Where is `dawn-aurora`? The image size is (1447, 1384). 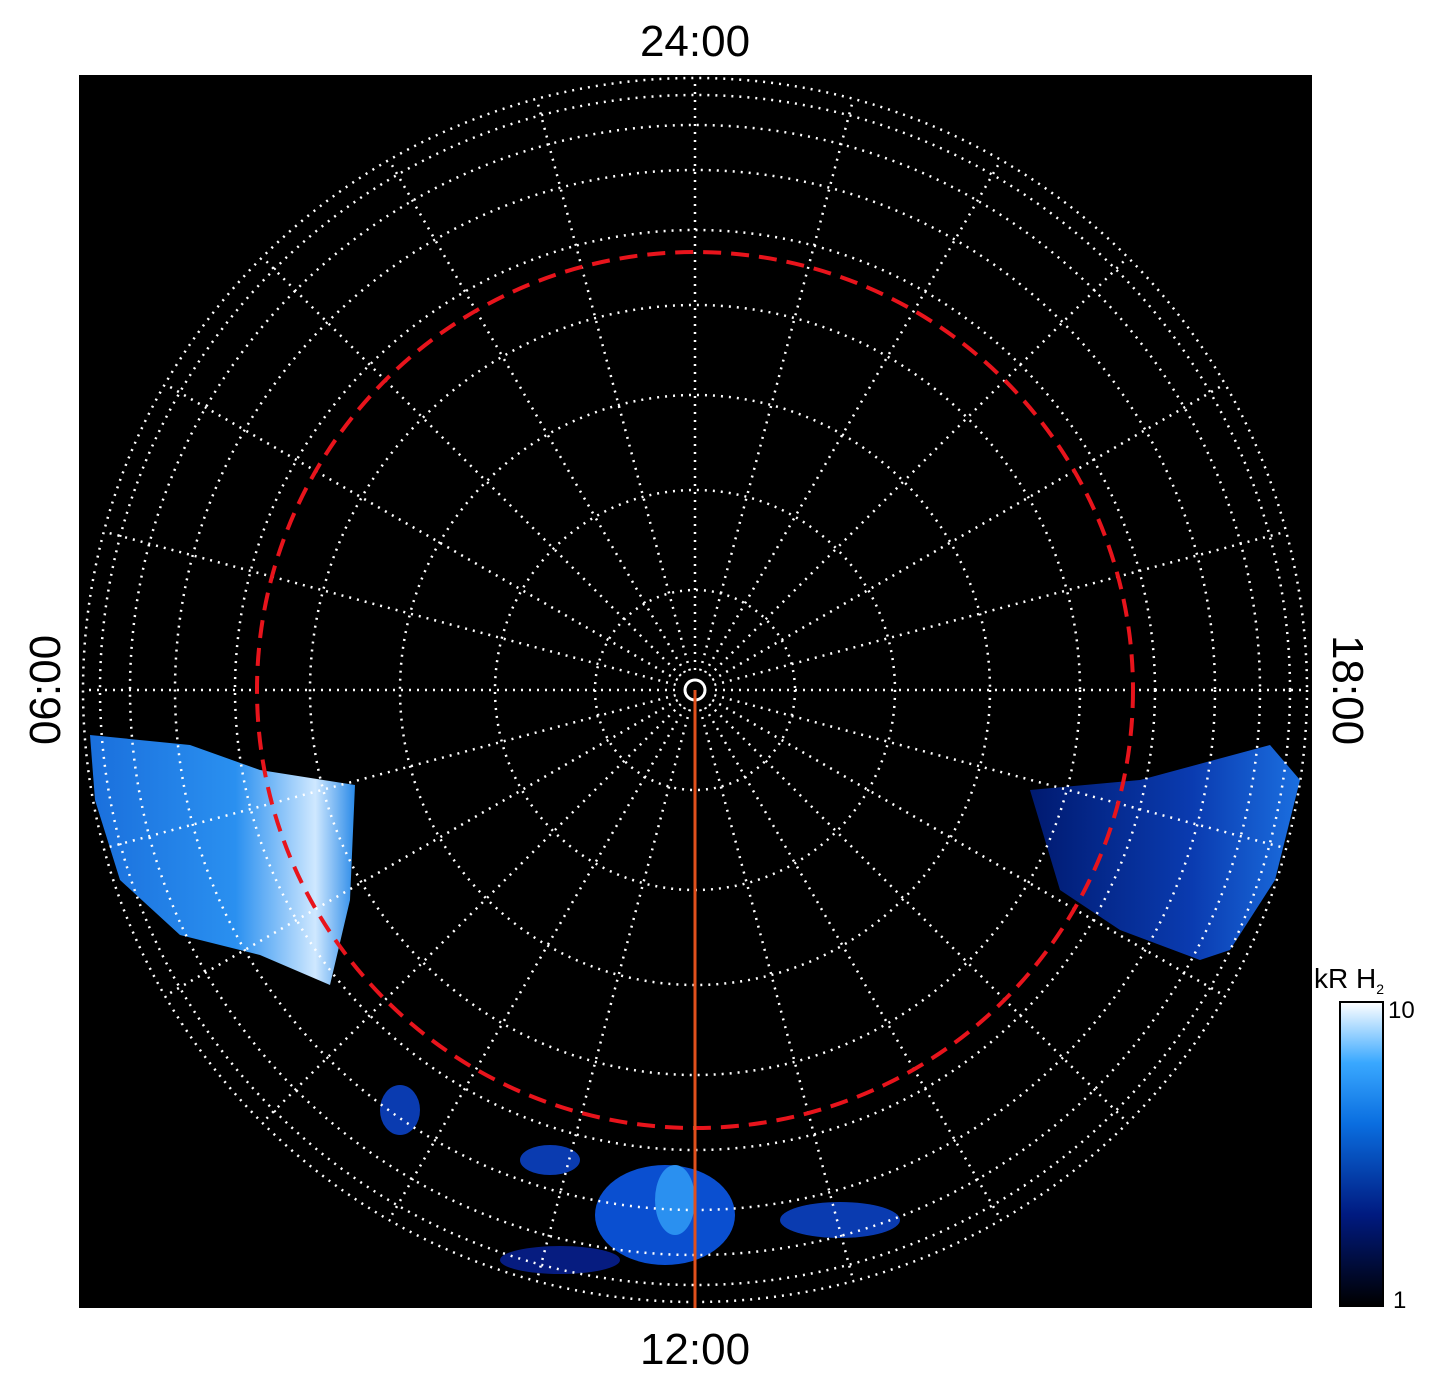
dawn-aurora is located at coordinates (222, 860).